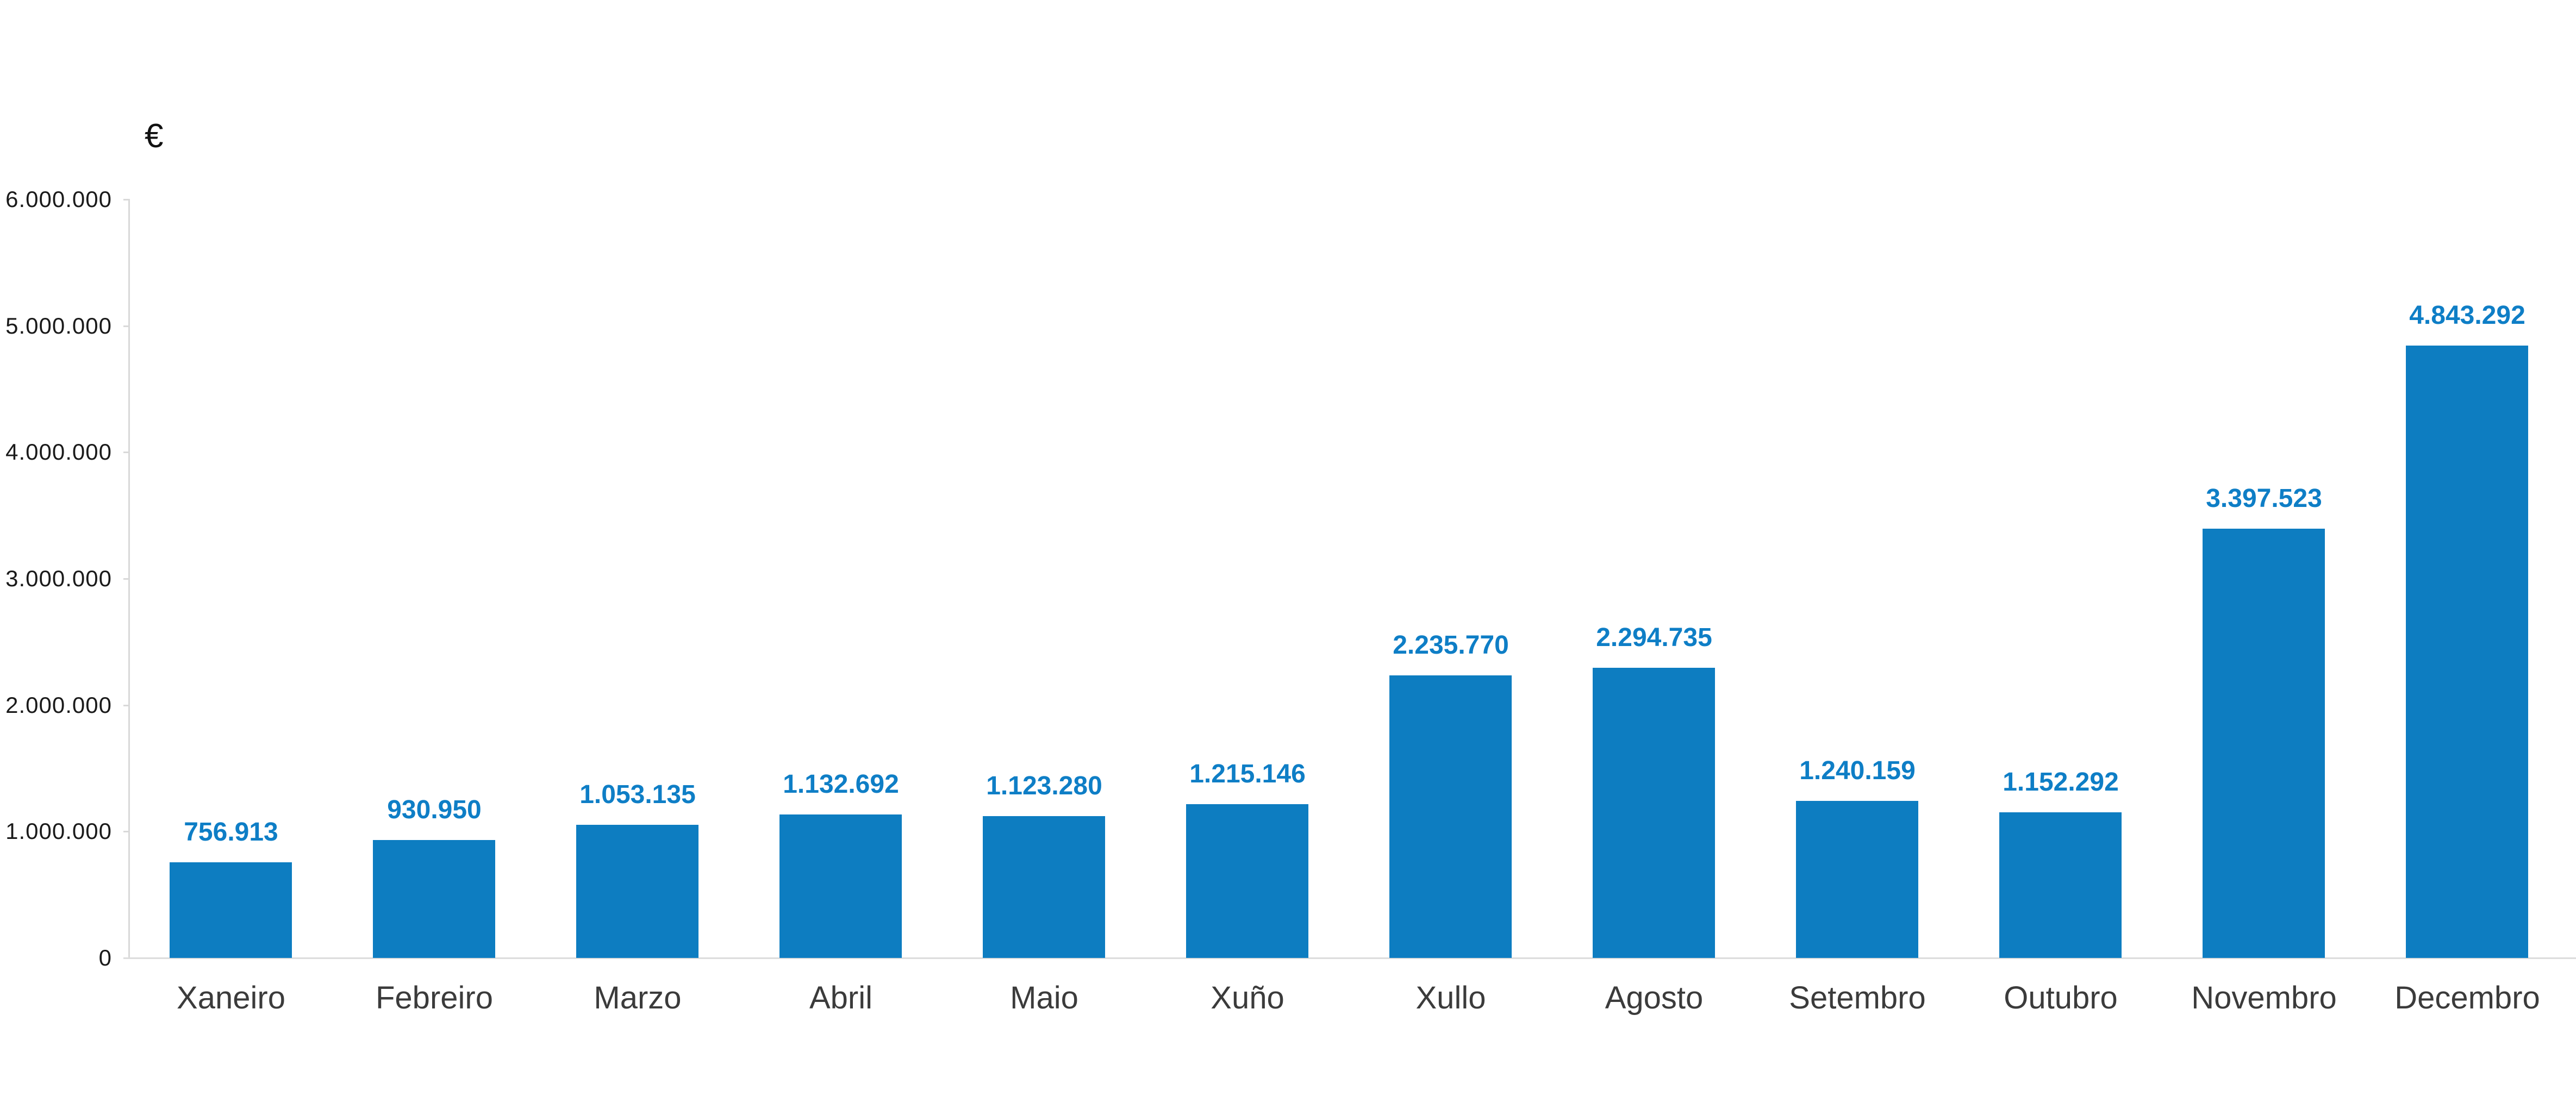  Describe the element at coordinates (434, 809) in the screenshot. I see `bar-value-label: 930.950` at that location.